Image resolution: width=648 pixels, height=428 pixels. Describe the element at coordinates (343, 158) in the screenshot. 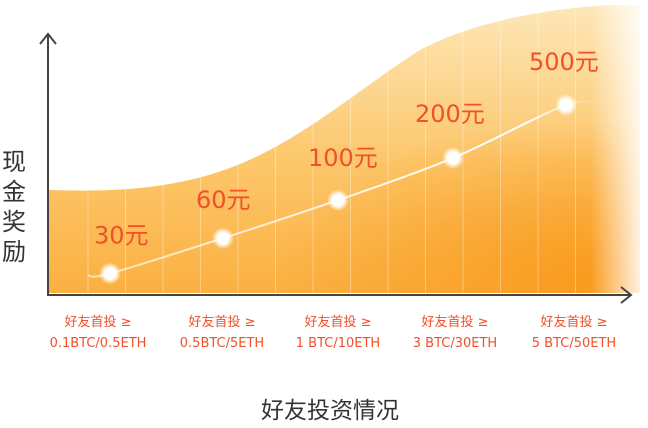

I see `value-label: 100元` at that location.